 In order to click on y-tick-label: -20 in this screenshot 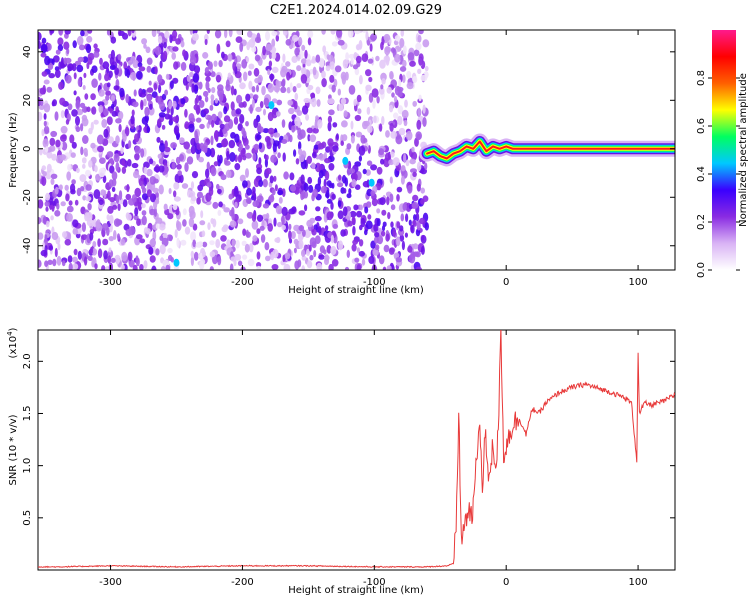, I will do `click(27, 197)`.